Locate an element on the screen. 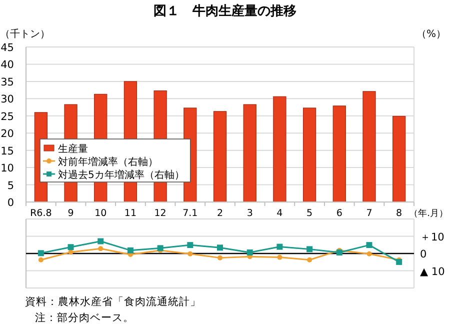  y-tick-label: 40 is located at coordinates (7, 65).